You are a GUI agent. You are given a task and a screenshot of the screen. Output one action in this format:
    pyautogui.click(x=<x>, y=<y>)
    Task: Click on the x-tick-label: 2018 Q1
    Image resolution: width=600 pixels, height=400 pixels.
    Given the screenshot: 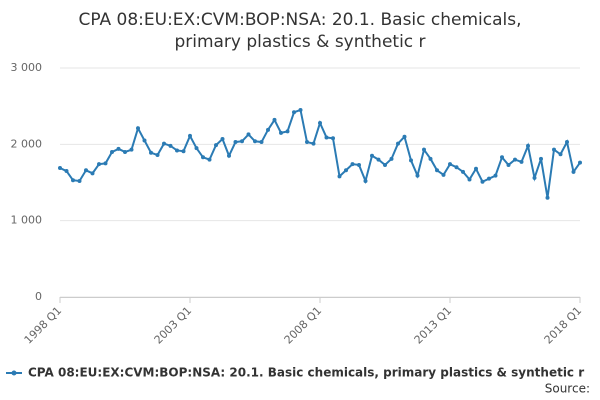 What is the action you would take?
    pyautogui.click(x=563, y=325)
    